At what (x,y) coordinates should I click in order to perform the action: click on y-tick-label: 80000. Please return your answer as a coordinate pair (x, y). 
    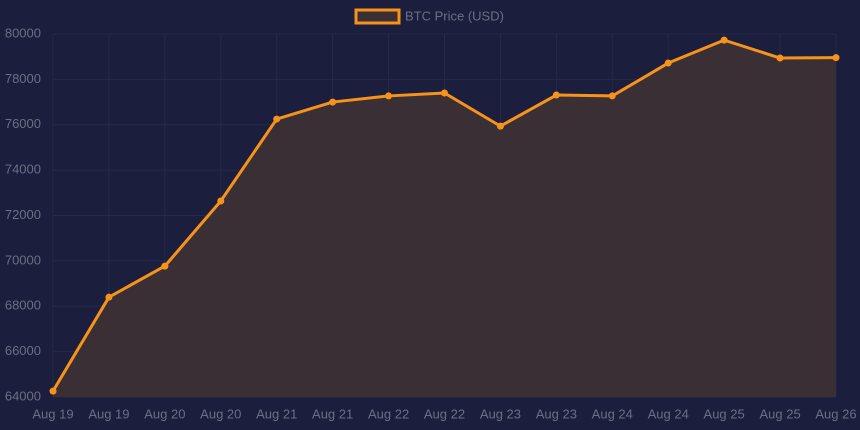
    Looking at the image, I should click on (23, 32).